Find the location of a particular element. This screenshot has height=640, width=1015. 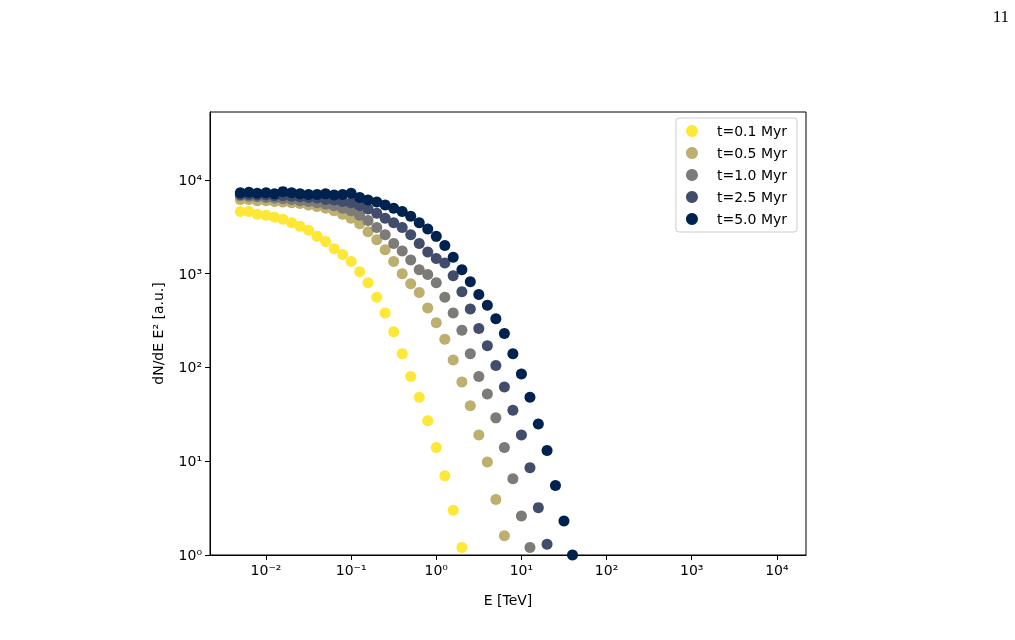

y-tick-label: 10⁴ is located at coordinates (190, 179).